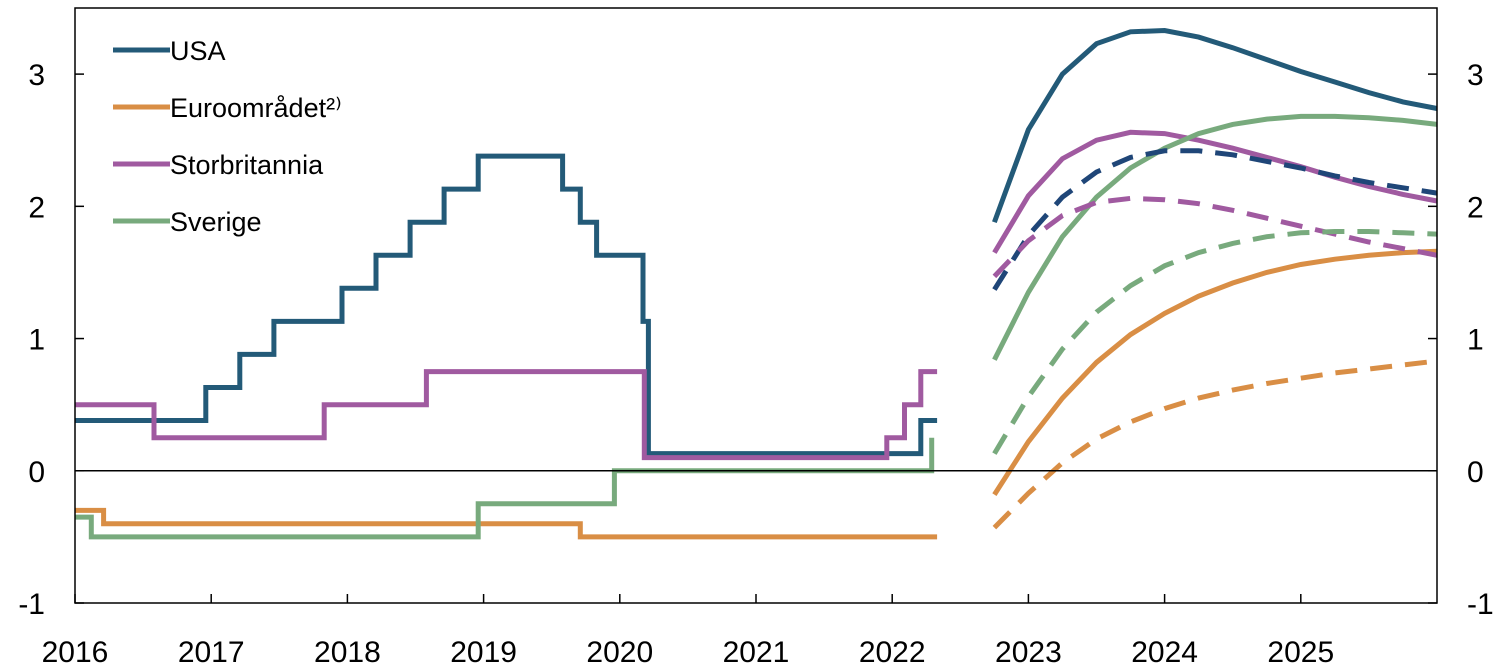 The image size is (1499, 667). What do you see at coordinates (1028, 651) in the screenshot?
I see `x-tick-label: 2023` at bounding box center [1028, 651].